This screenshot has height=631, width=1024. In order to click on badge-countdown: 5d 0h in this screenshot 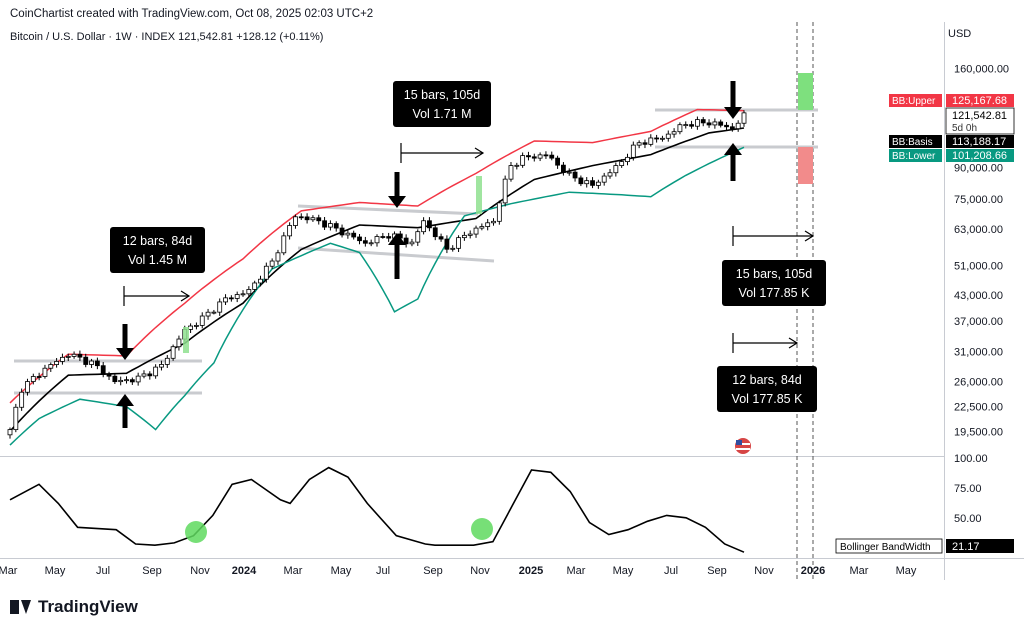, I will do `click(964, 128)`.